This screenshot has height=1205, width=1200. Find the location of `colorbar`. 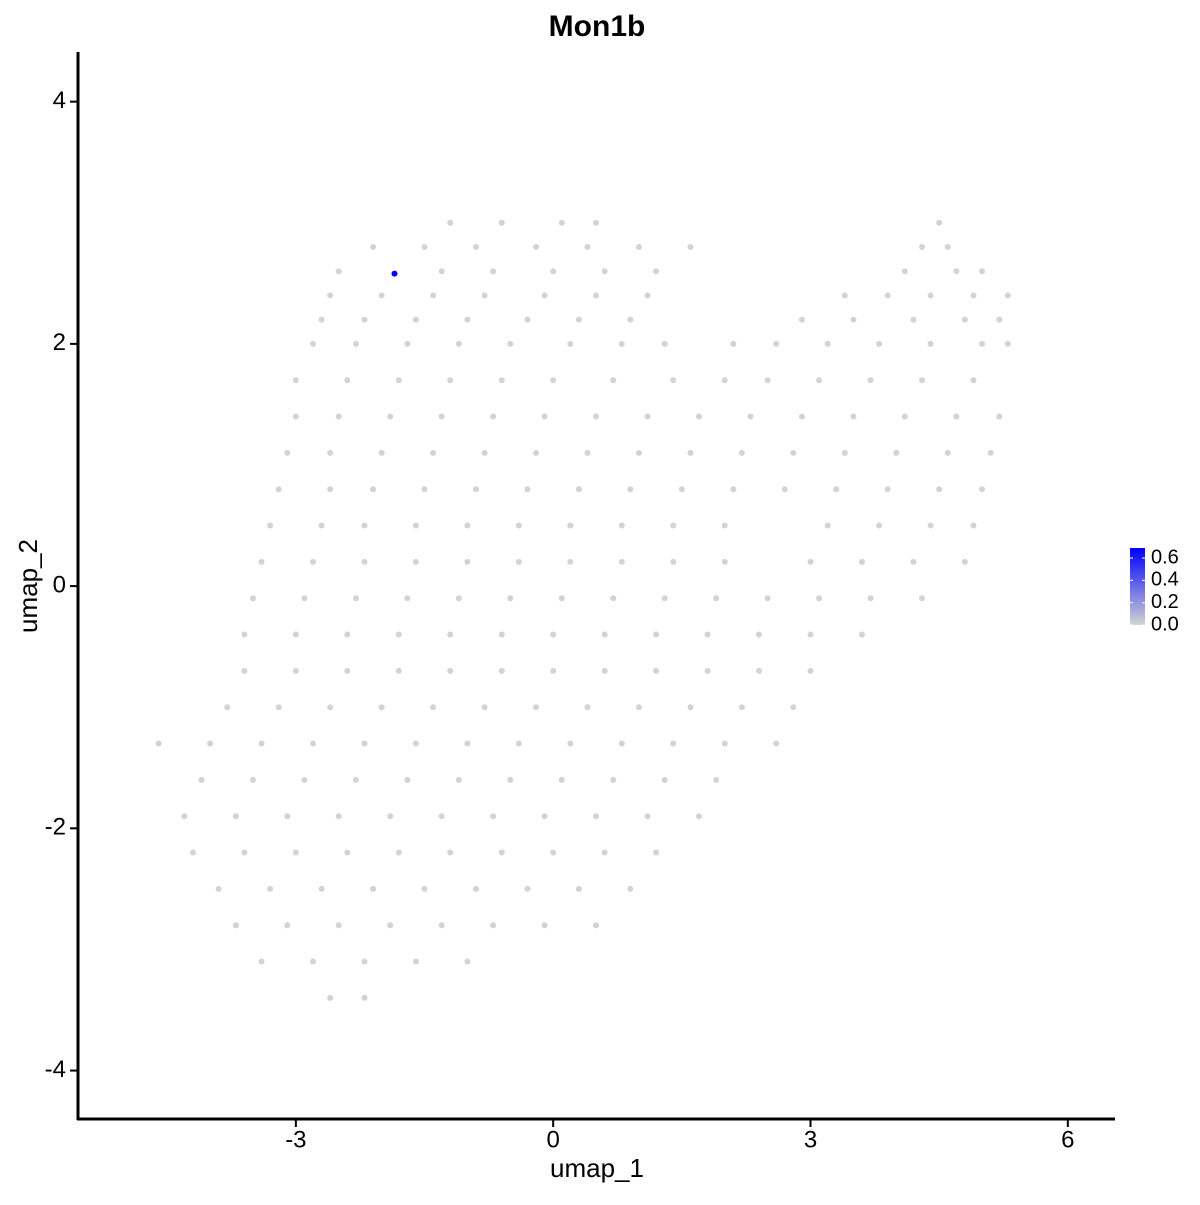

colorbar is located at coordinates (1137, 586).